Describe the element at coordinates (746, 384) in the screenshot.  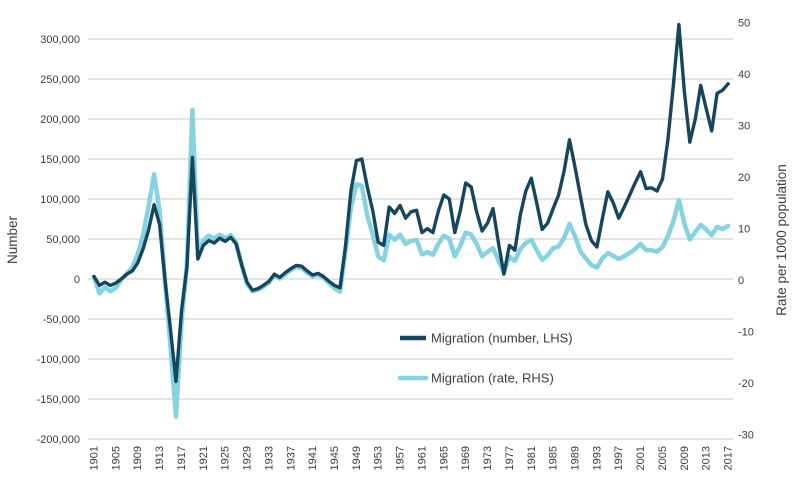
I see `y-right-tick-label: -20` at that location.